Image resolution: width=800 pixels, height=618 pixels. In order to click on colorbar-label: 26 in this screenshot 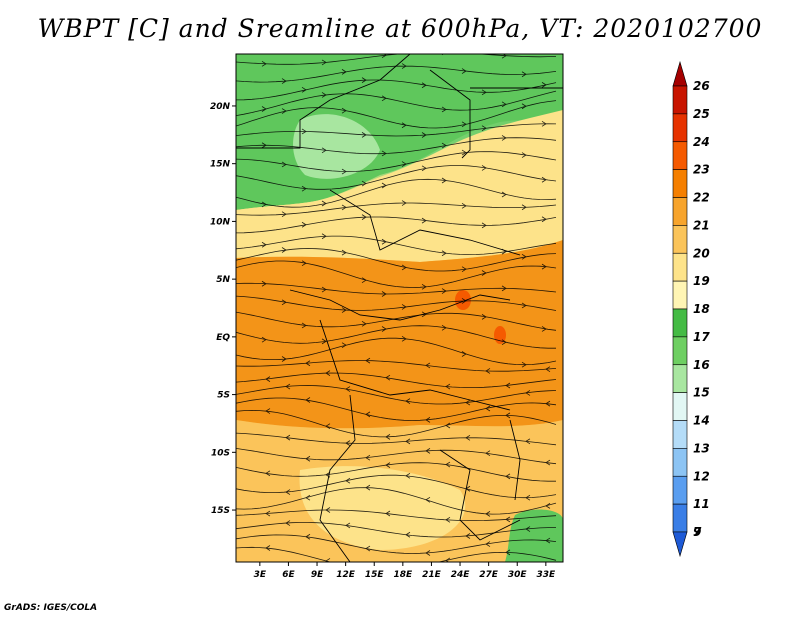, I will do `click(701, 86)`.